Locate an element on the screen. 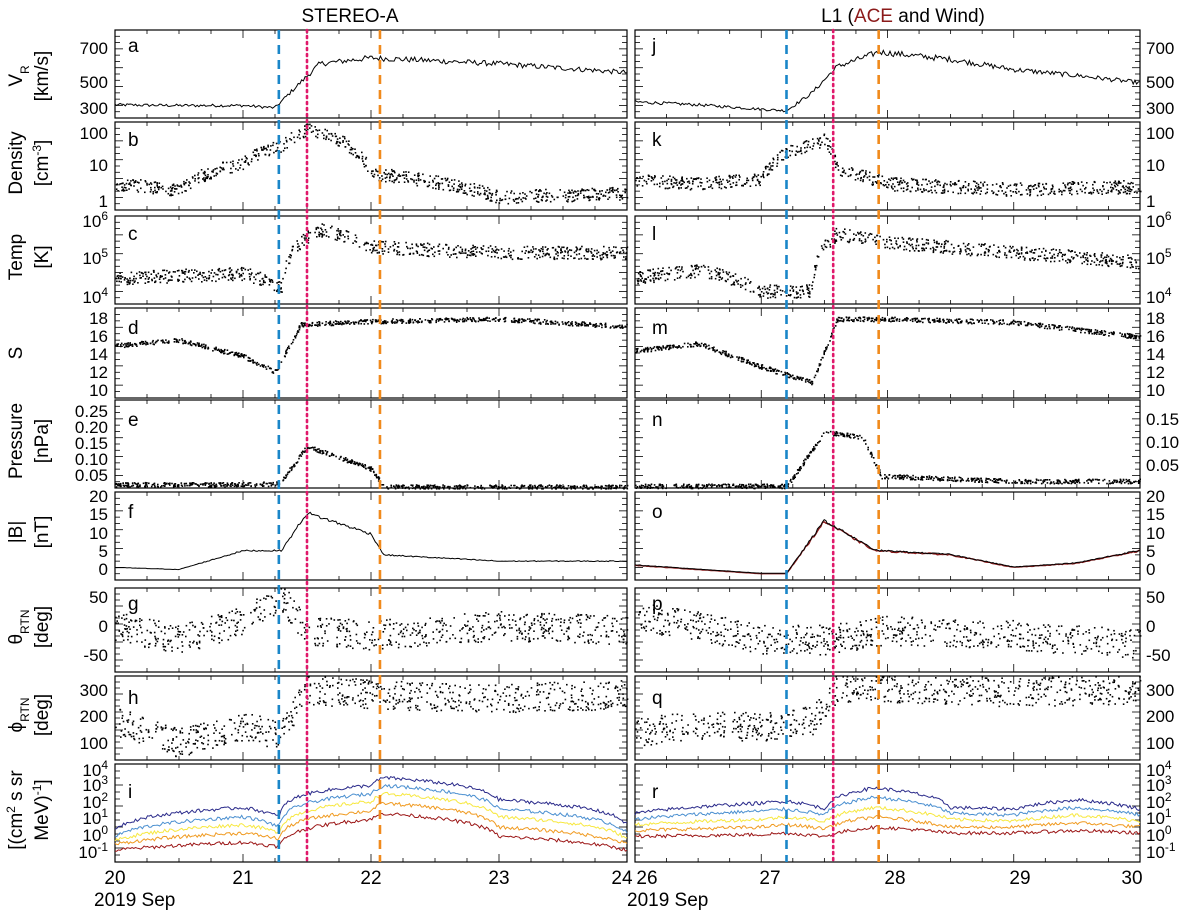  ylabel-pressure: Pressure is located at coordinates (16, 441).